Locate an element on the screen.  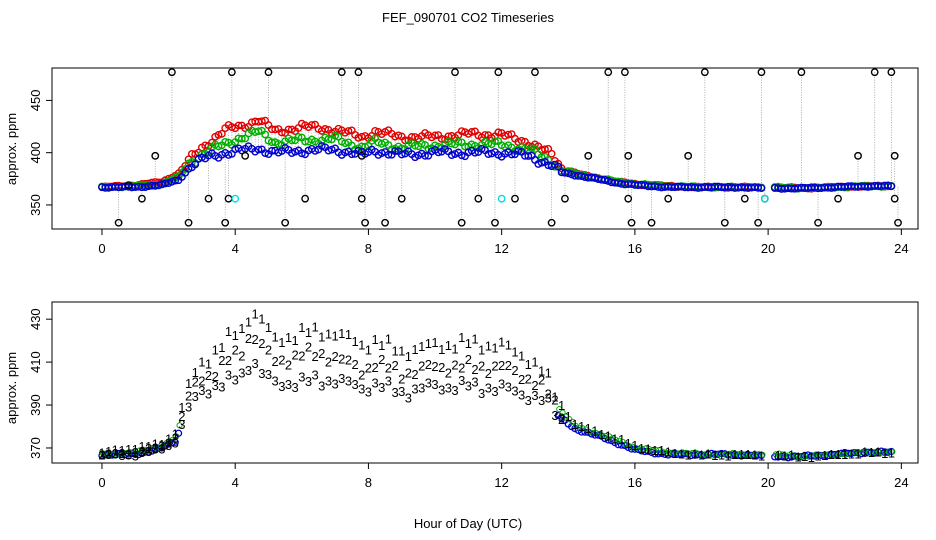
bottom-series2-circle is located at coordinates (179, 425).